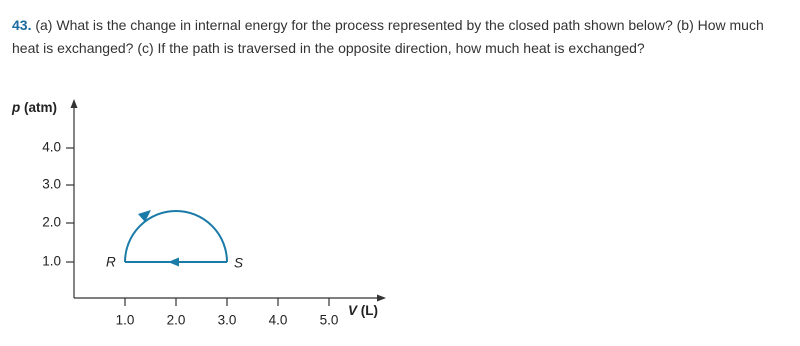 This screenshot has height=346, width=800. What do you see at coordinates (125, 320) in the screenshot?
I see `x-tick-label: 1.0` at bounding box center [125, 320].